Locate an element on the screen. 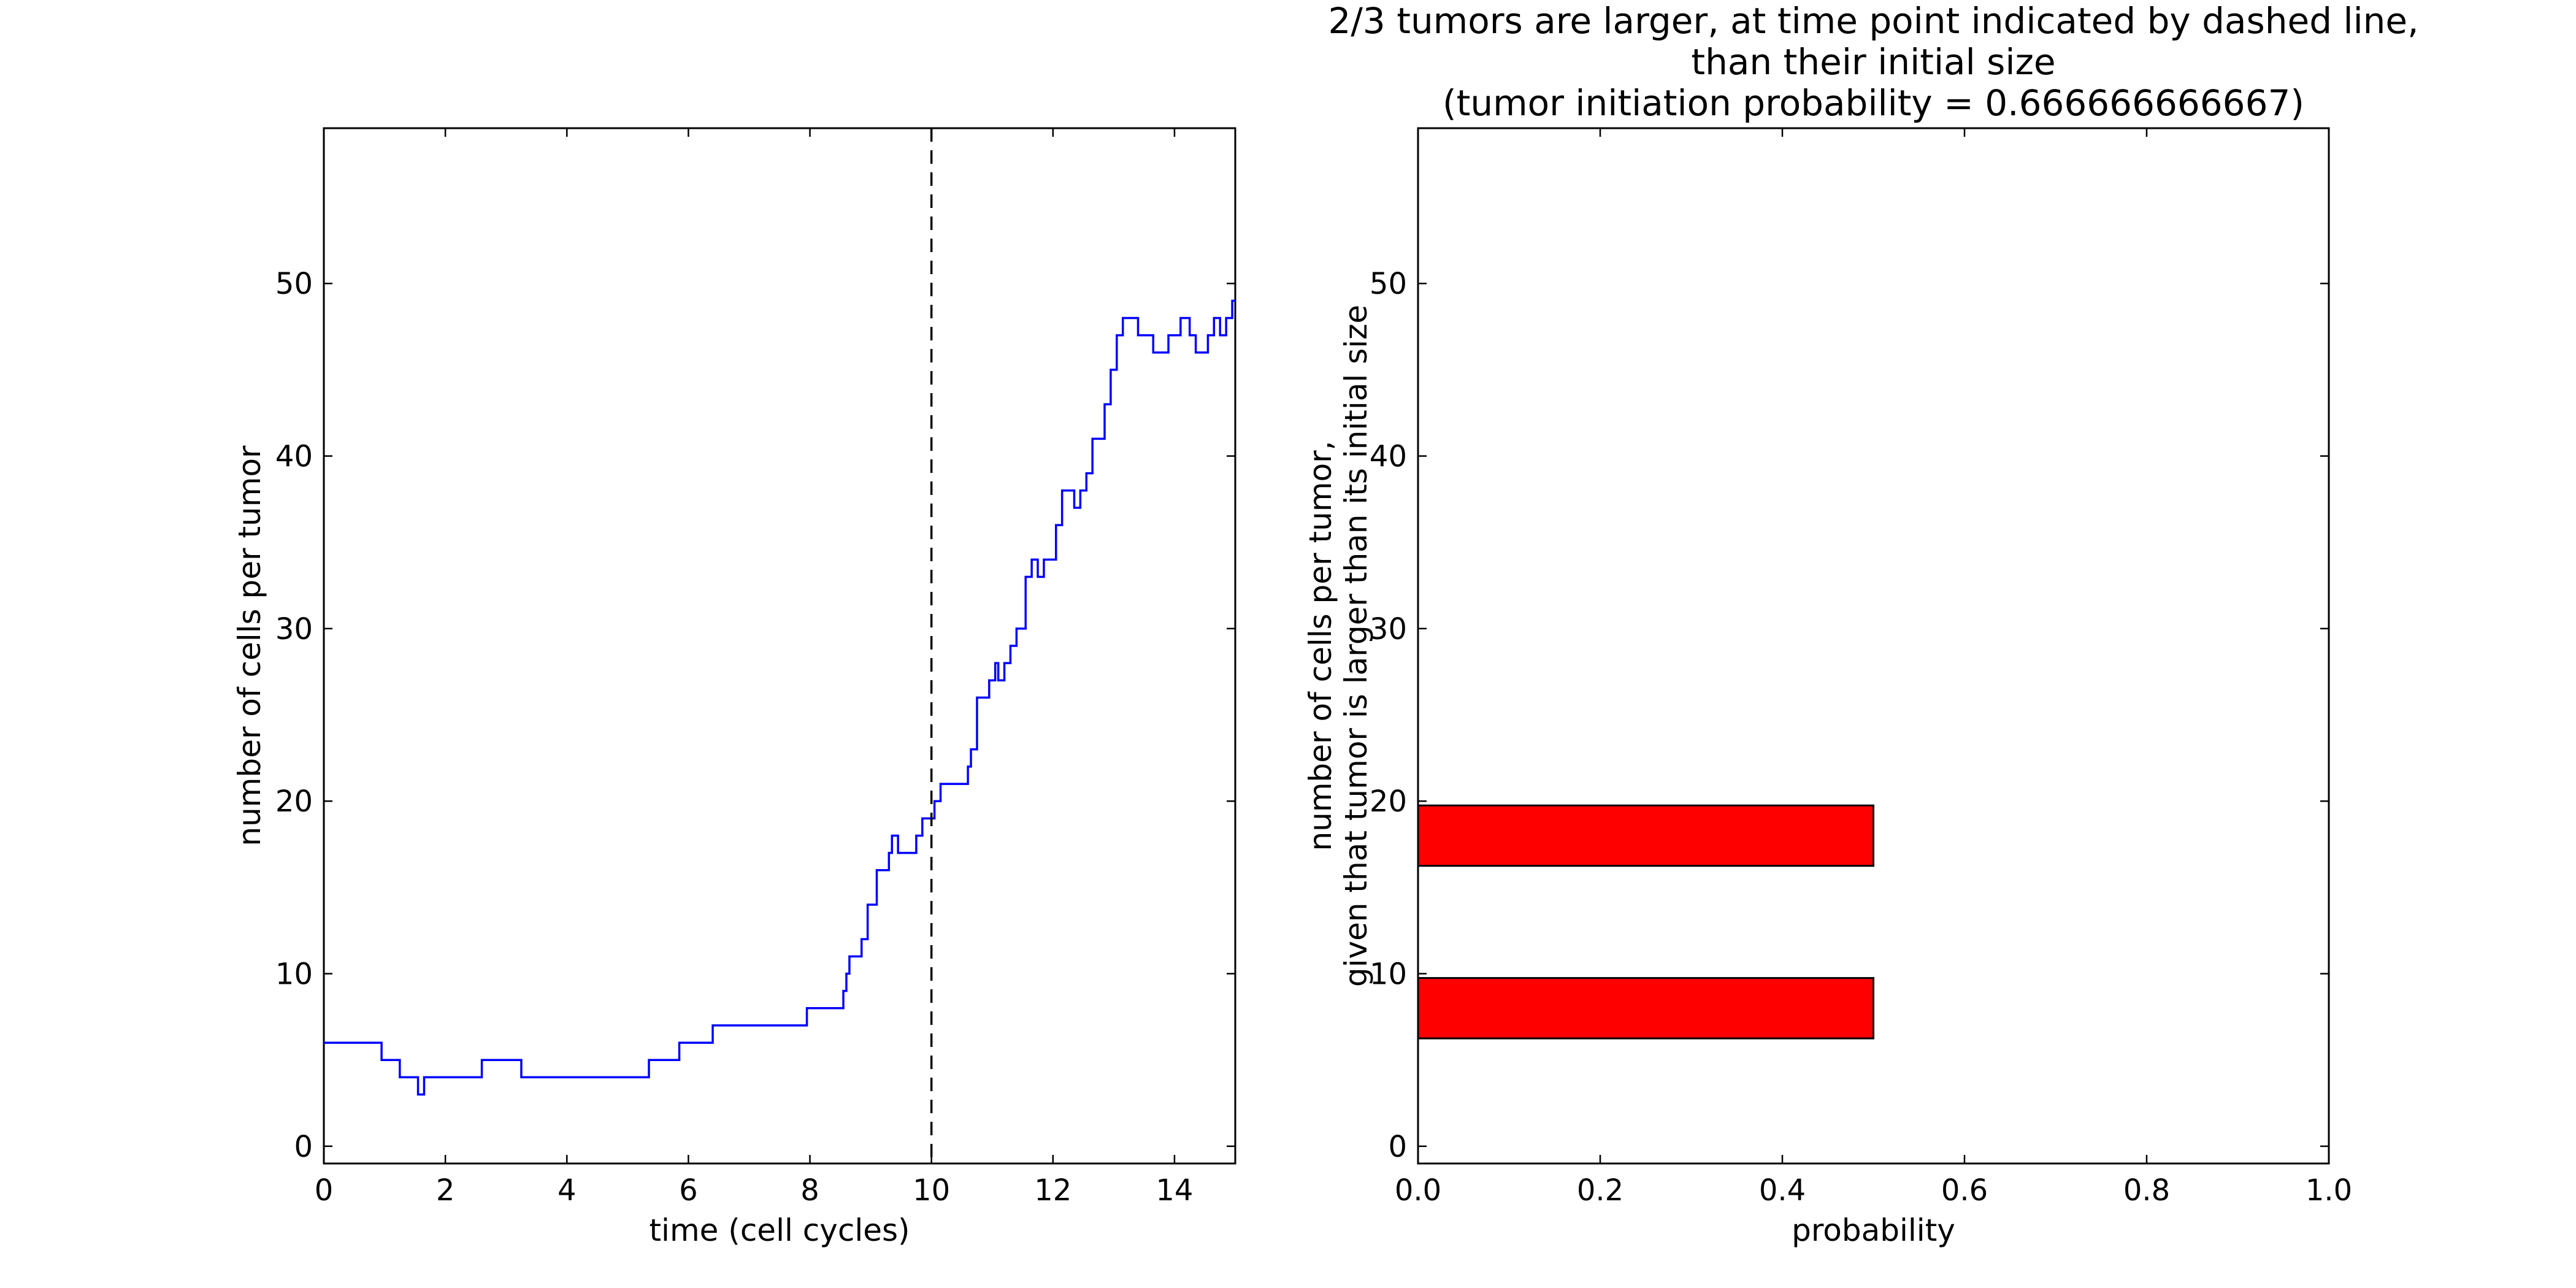 This screenshot has height=1288, width=2576. right-x-tick-label: 1.0 is located at coordinates (2329, 1190).